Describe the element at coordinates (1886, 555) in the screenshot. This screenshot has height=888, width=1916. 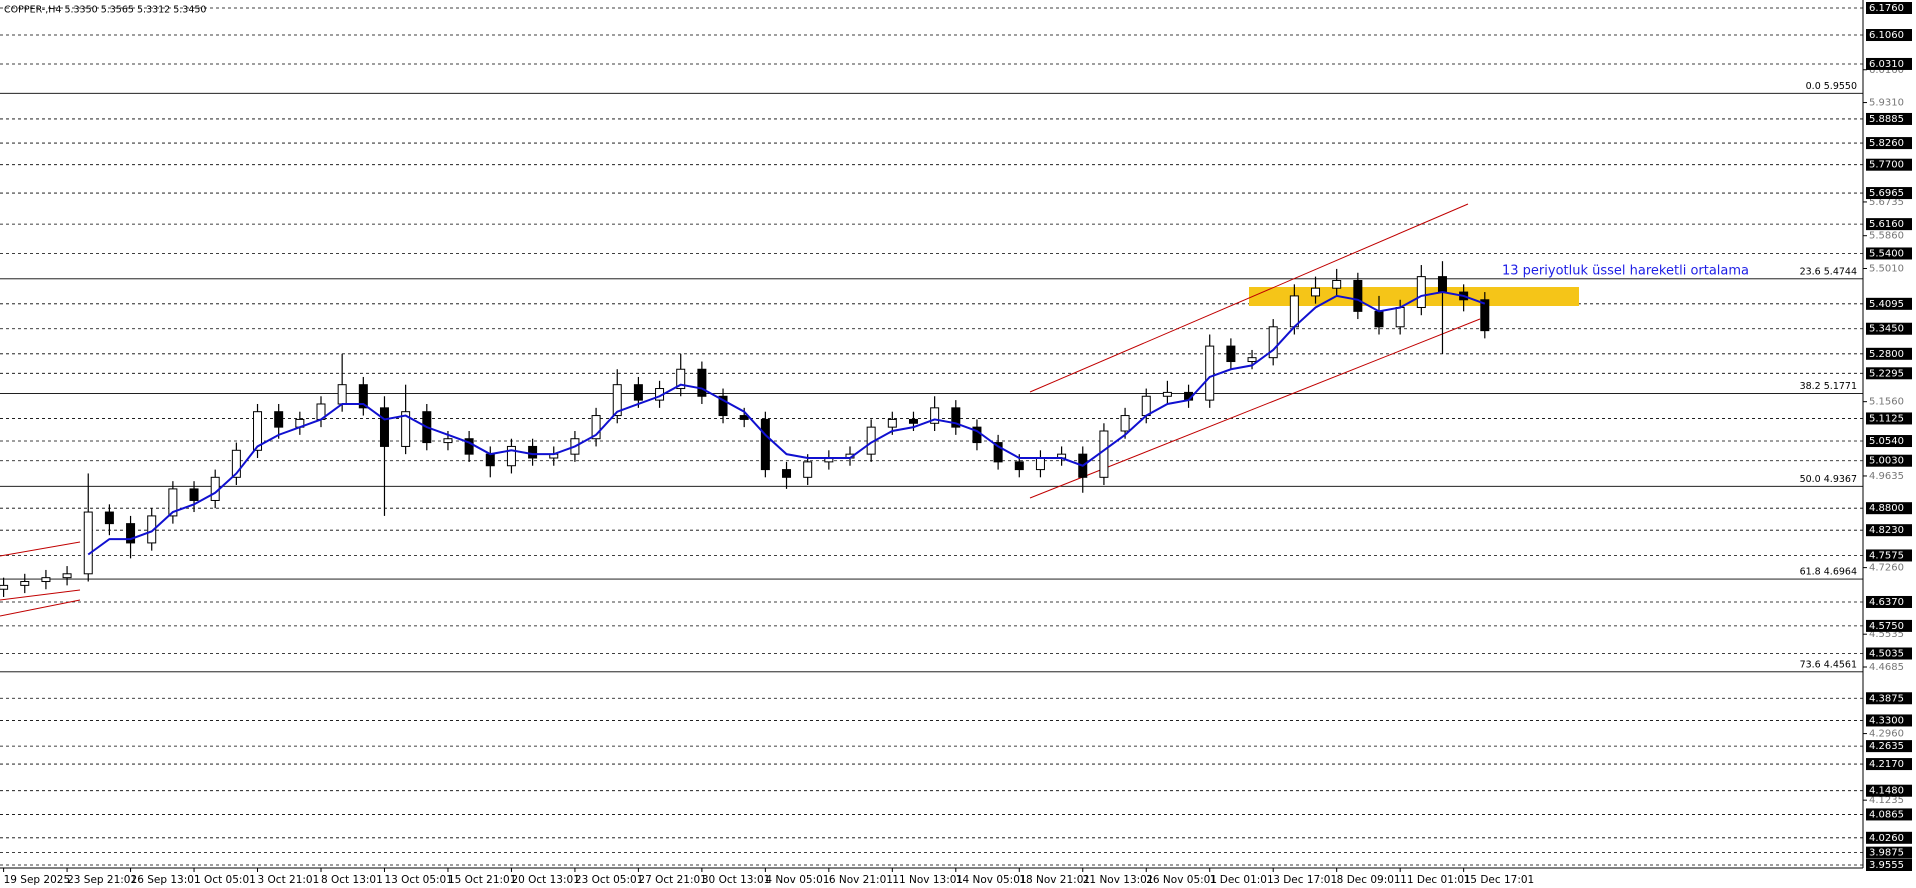
I see `level-label: 4.7575` at that location.